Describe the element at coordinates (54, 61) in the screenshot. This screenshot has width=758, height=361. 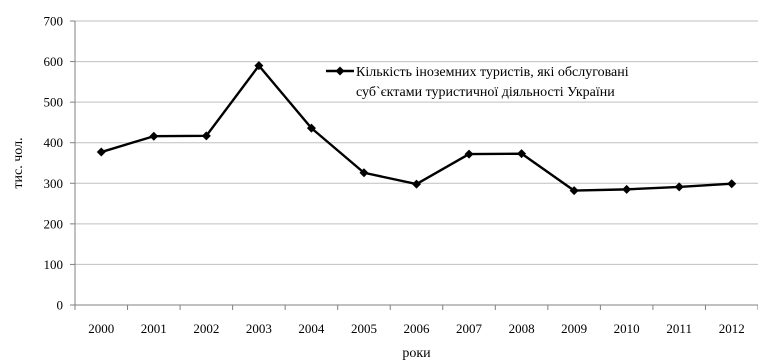
I see `y-tick-label: 600` at that location.